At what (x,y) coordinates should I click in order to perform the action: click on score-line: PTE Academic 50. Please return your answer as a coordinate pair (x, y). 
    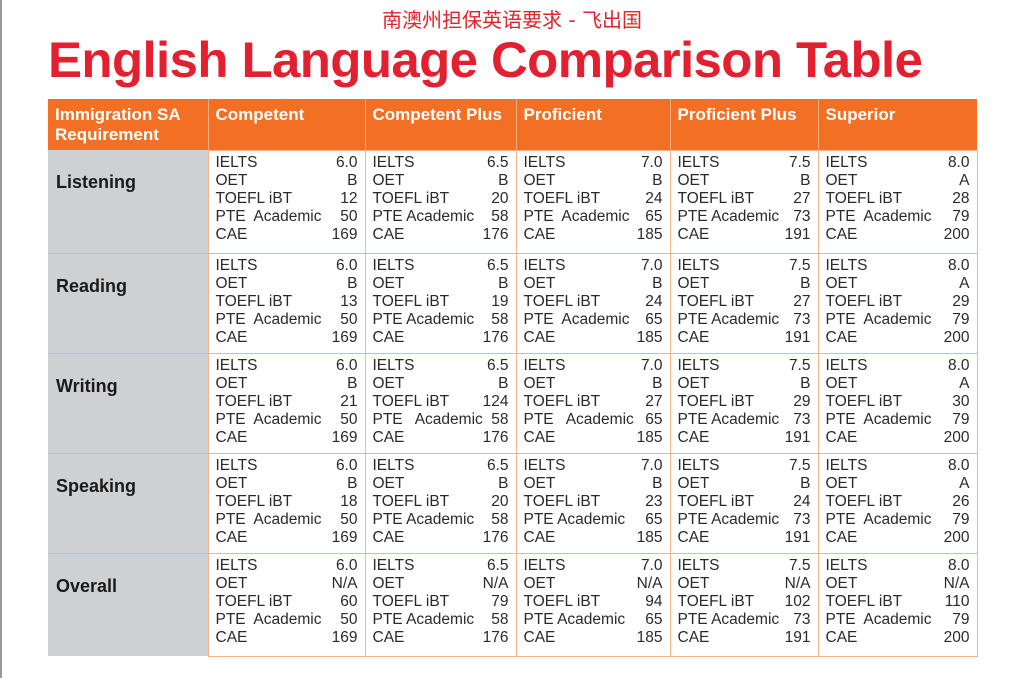
    Looking at the image, I should click on (287, 420).